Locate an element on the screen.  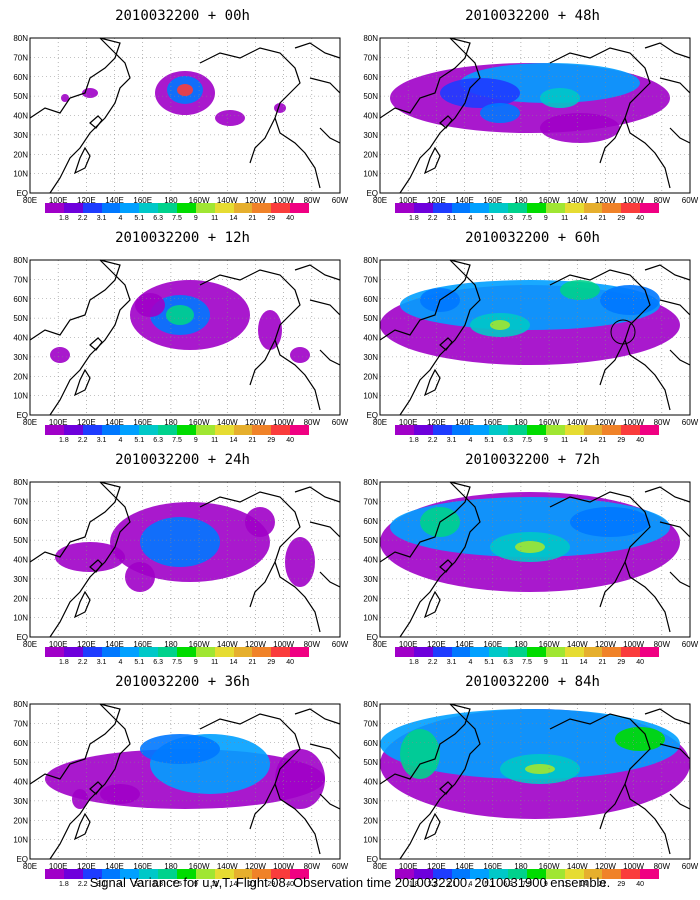
colorbar-label: 6.3 is located at coordinates (158, 884).